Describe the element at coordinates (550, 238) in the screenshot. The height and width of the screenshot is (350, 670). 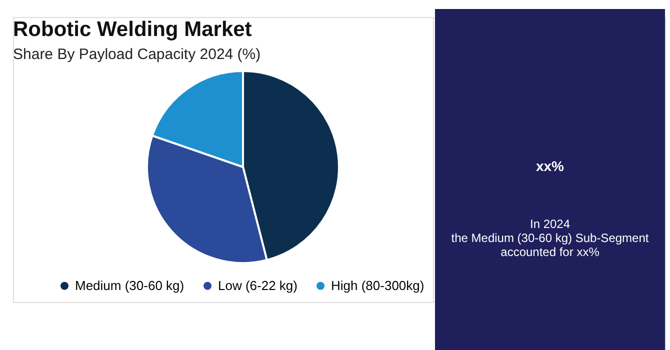
I see `text: In 2024 the Medium (30-60 kg) Sub-Segment accounted for xx%` at that location.